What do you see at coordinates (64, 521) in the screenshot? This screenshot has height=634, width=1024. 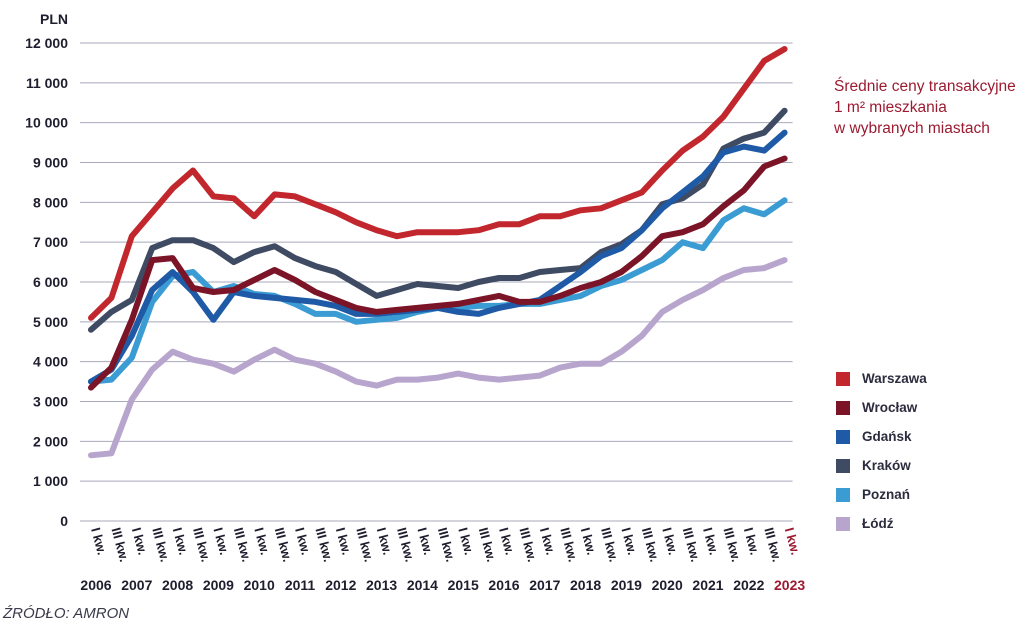 I see `y-tick-label: 0` at bounding box center [64, 521].